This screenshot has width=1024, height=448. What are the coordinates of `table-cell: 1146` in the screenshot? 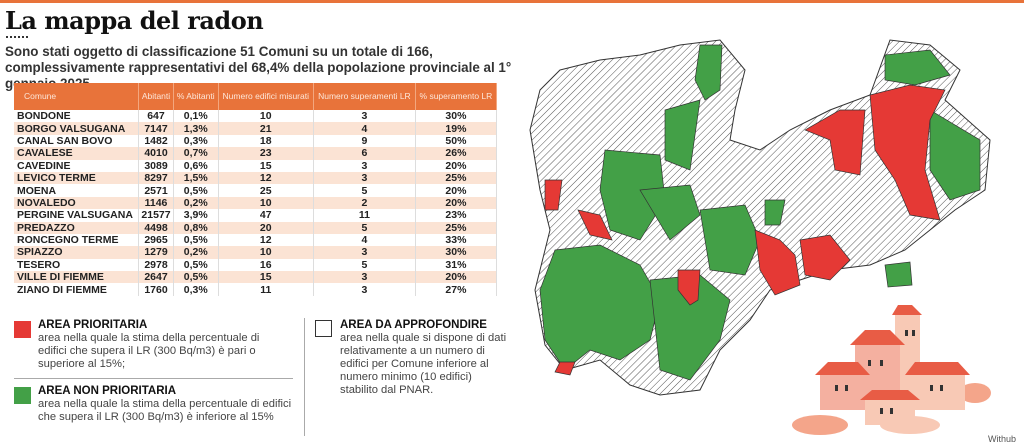 It's located at (156, 203).